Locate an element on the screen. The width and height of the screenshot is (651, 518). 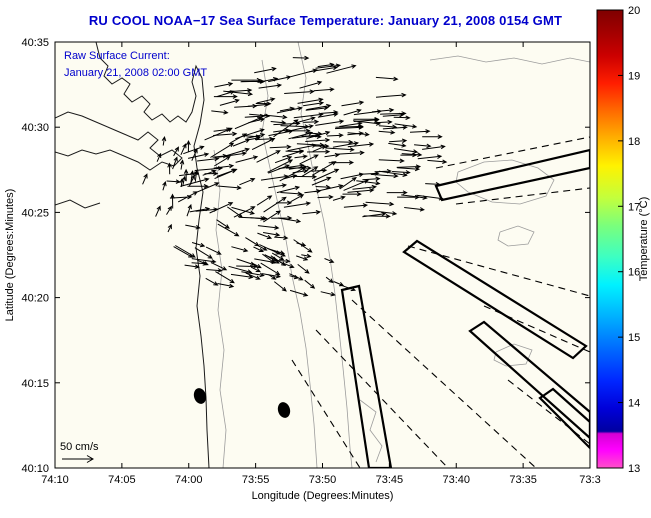
annotation-current-label: Raw Surface Current: is located at coordinates (117, 56).